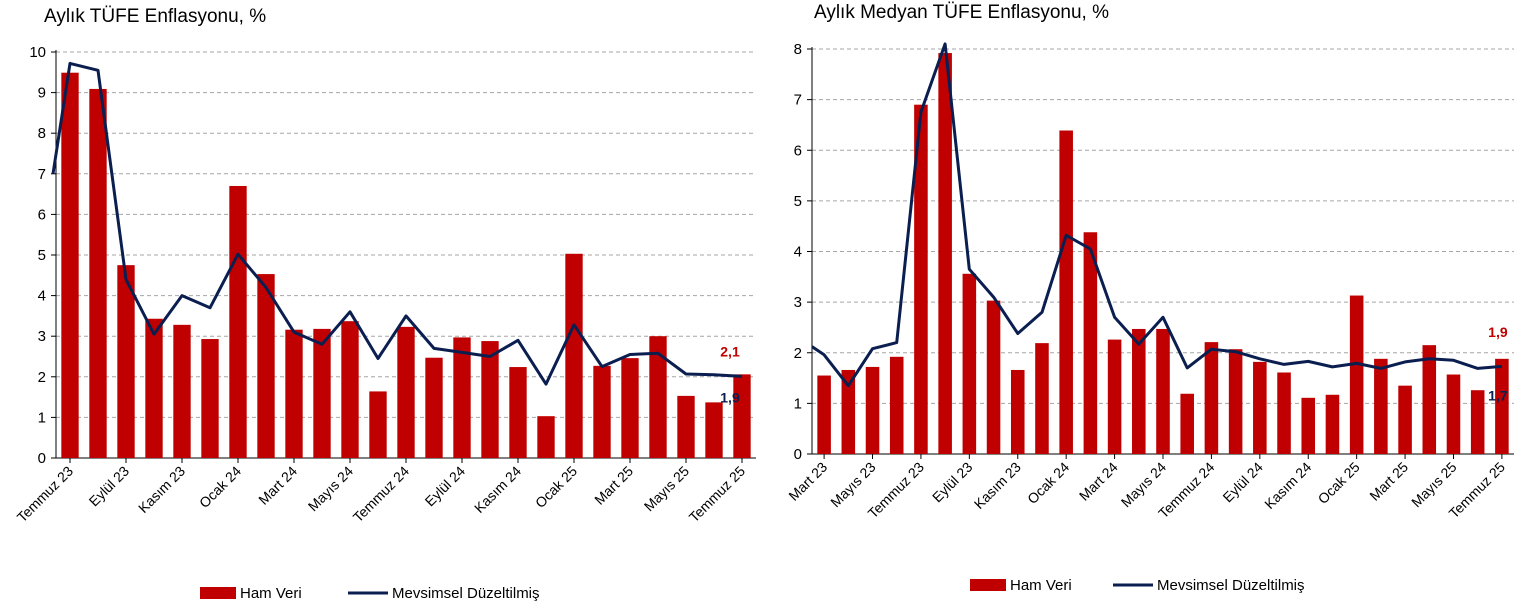 This screenshot has width=1528, height=614. What do you see at coordinates (155, 16) in the screenshot?
I see `chart-title: Aylık TÜFE Enflasyonu, %` at bounding box center [155, 16].